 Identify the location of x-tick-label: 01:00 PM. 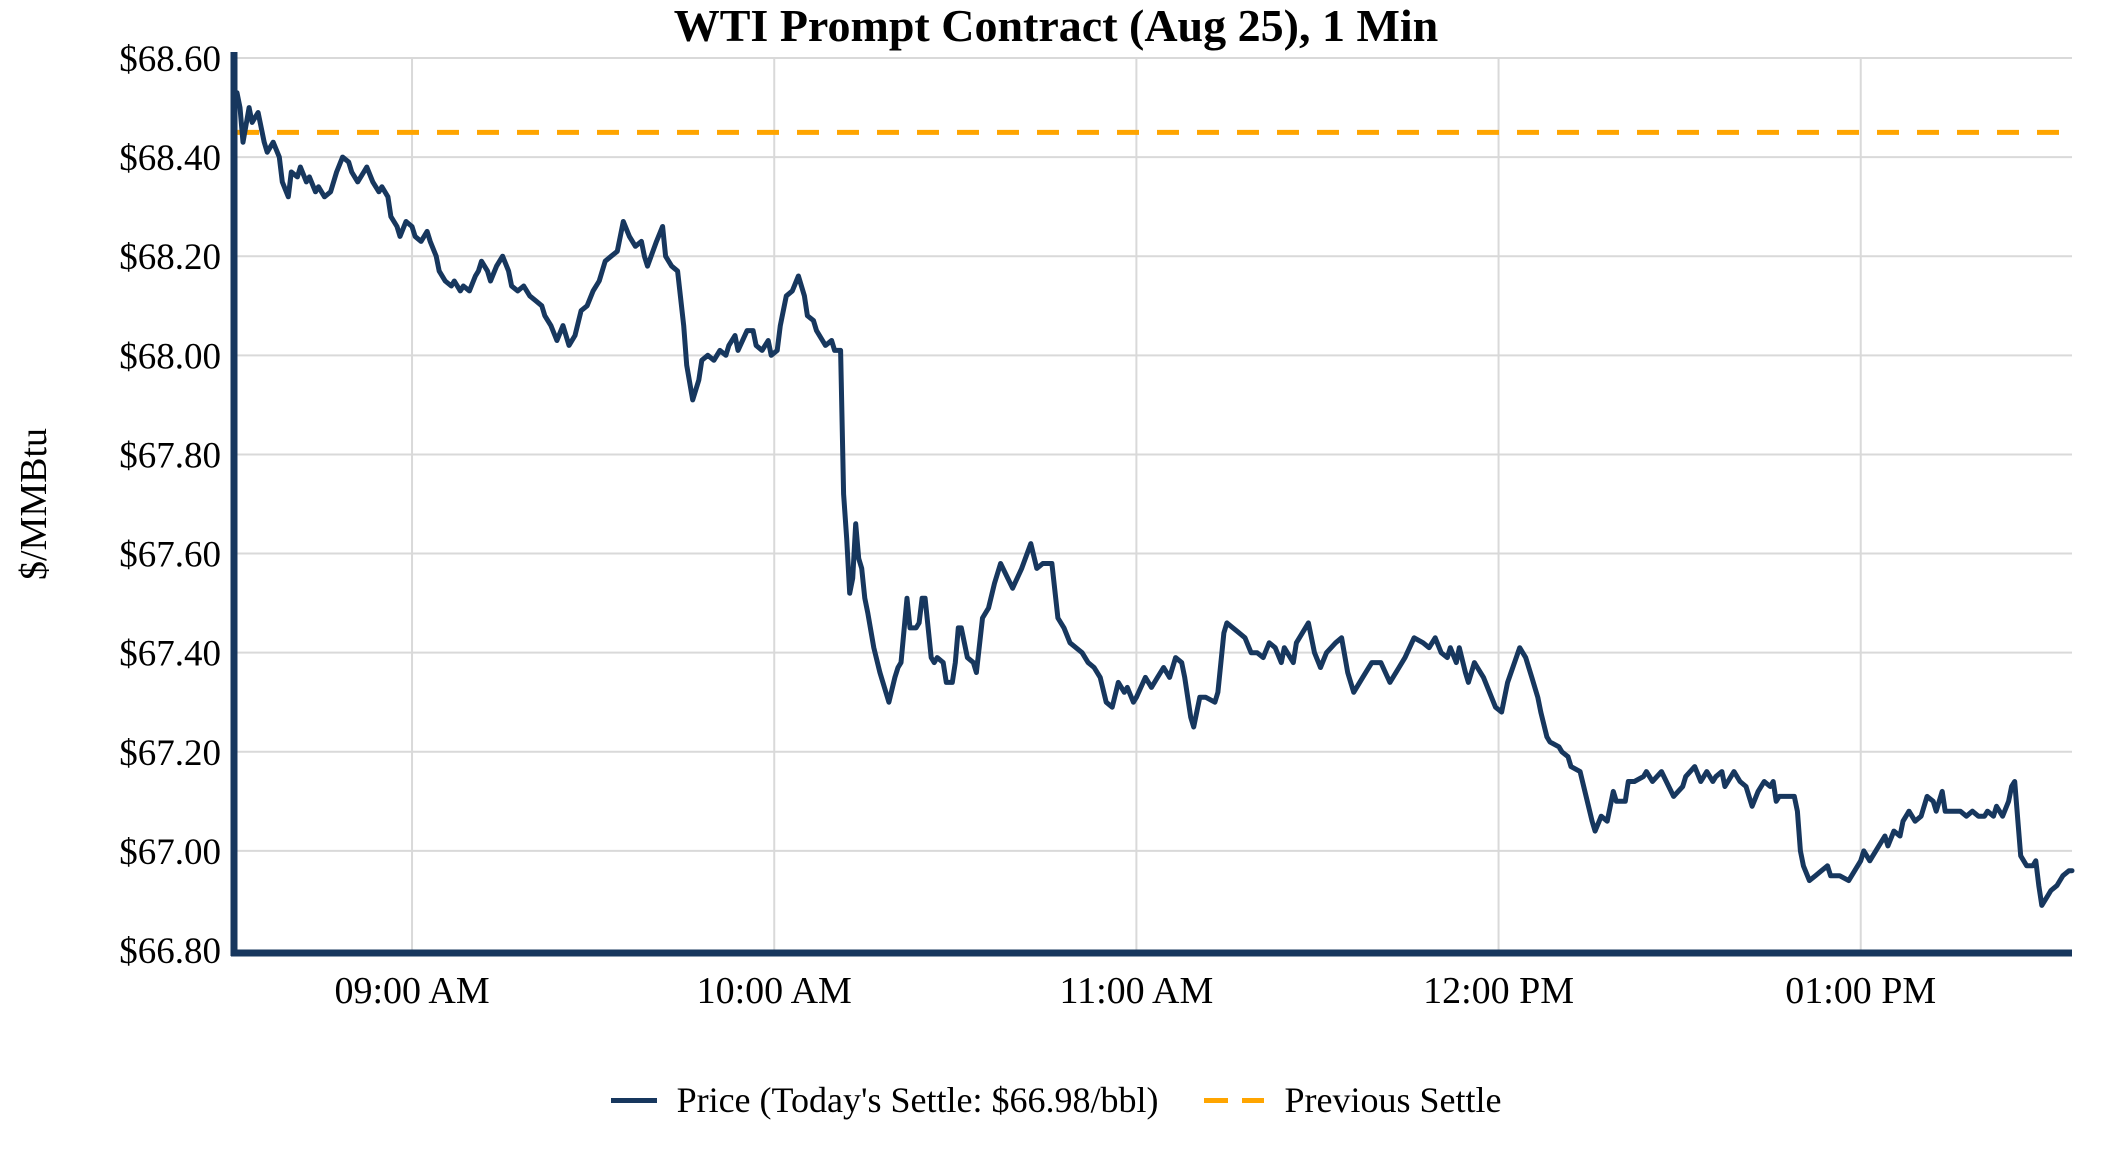
(1860, 991).